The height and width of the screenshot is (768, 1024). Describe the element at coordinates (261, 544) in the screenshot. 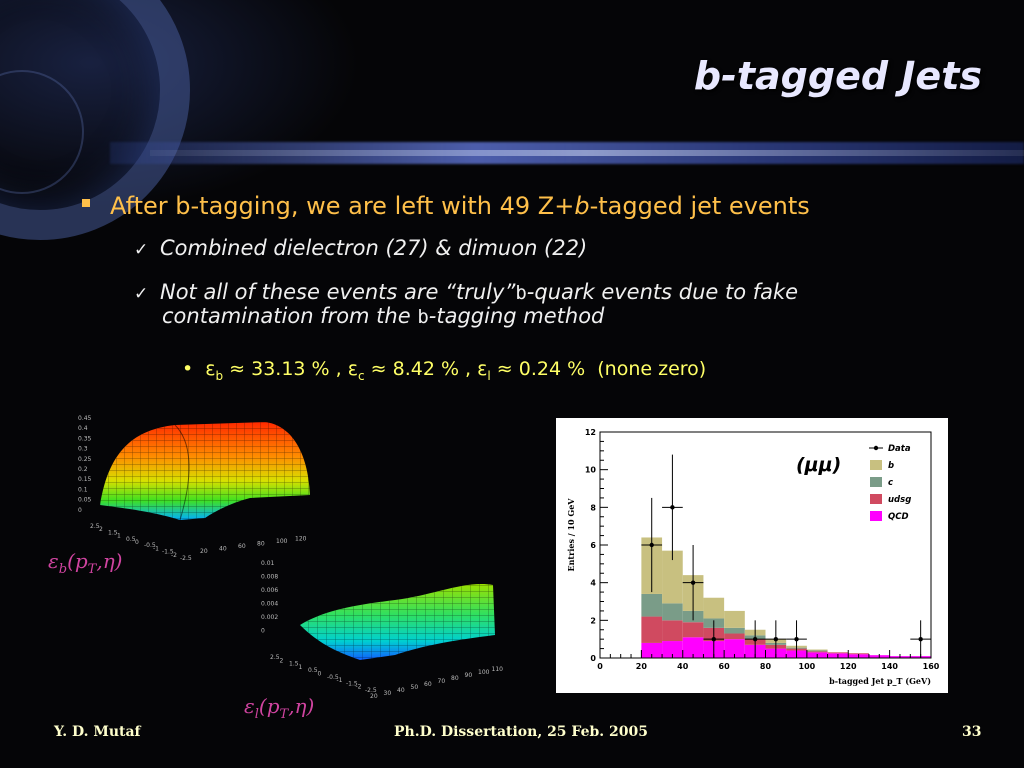

I see `surface-1-x-tick: 80` at that location.